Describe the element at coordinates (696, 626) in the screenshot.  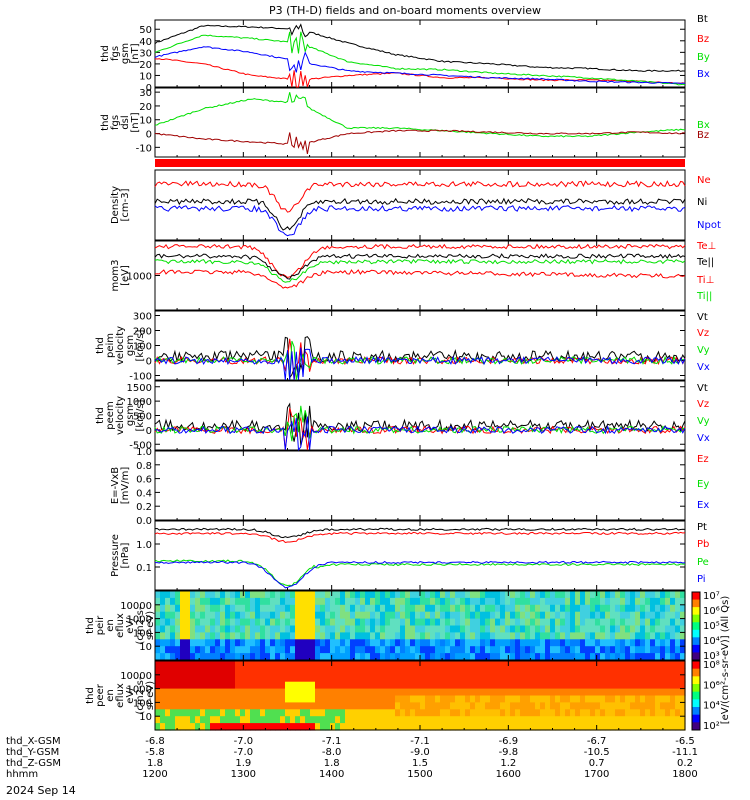
I see `colorbar-frame` at that location.